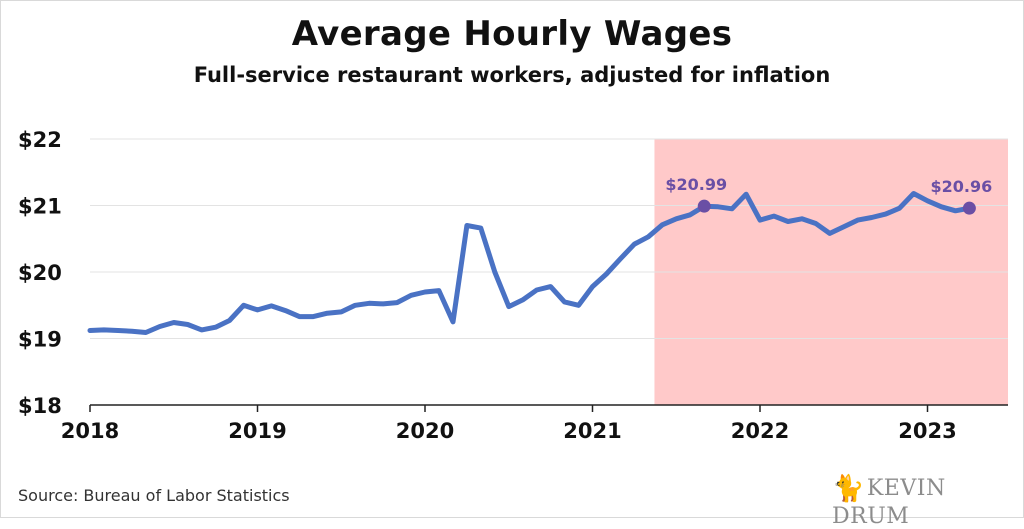 The image size is (1024, 529). Describe the element at coordinates (425, 431) in the screenshot. I see `x-tick-label: 2020` at that location.